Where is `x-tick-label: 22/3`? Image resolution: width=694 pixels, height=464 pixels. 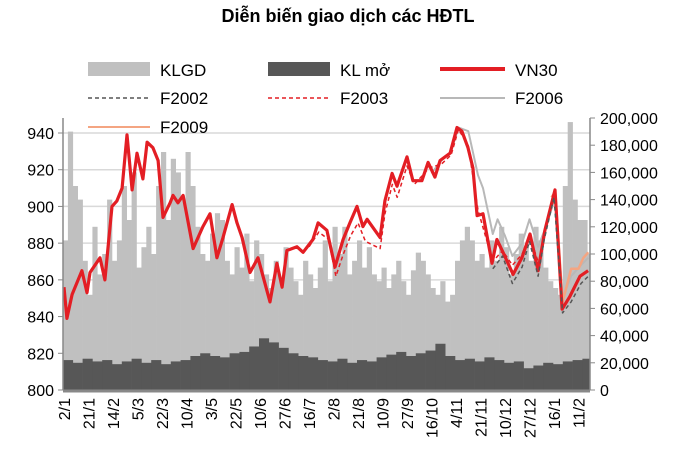
x-tick-label: 22/3 is located at coordinates (163, 413).